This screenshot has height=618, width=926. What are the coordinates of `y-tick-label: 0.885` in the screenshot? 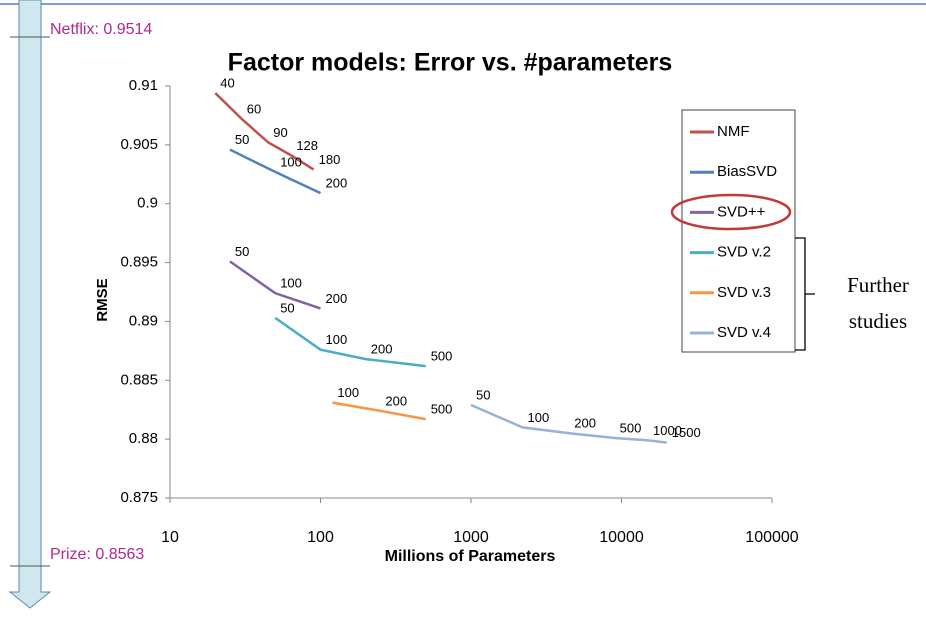 It's located at (139, 379).